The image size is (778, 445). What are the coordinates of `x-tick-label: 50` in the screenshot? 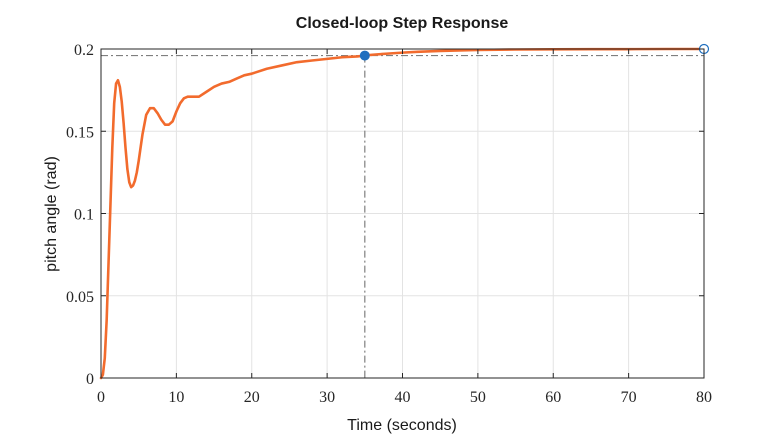 It's located at (478, 397).